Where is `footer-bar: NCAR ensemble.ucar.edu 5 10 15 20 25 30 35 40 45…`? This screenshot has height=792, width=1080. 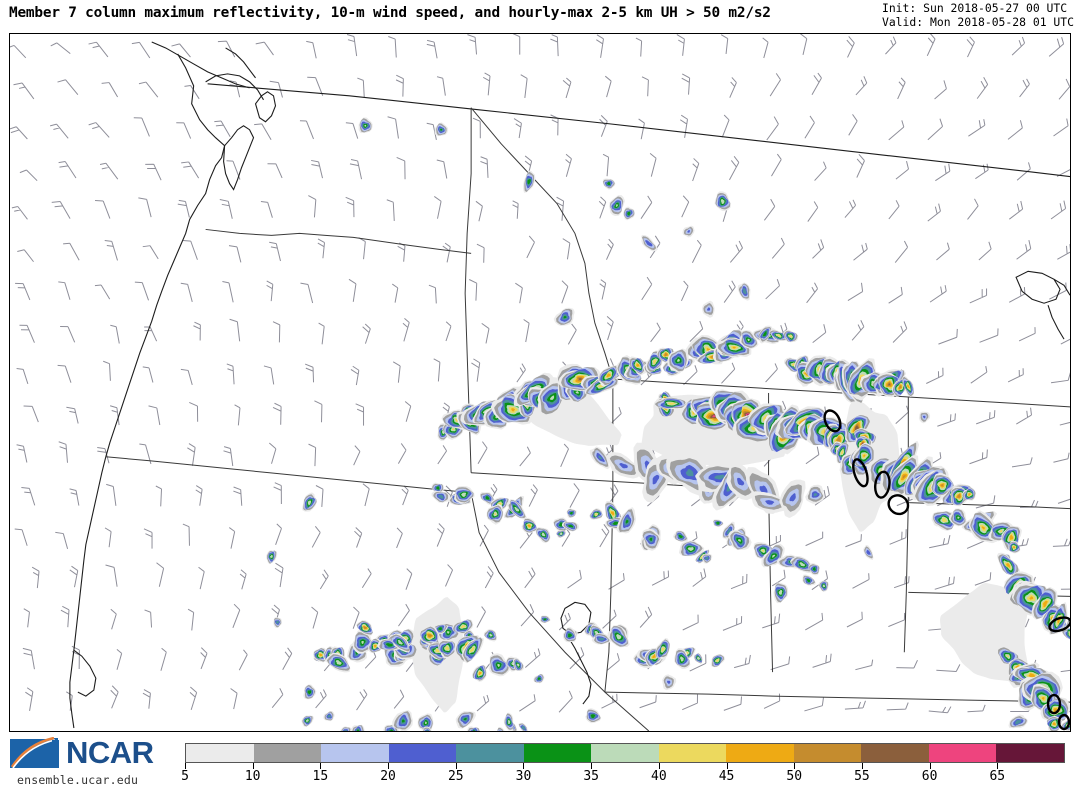 footer-bar: NCAR ensemble.ucar.edu 5 10 15 20 25 30 35 40 45… is located at coordinates (540, 763).